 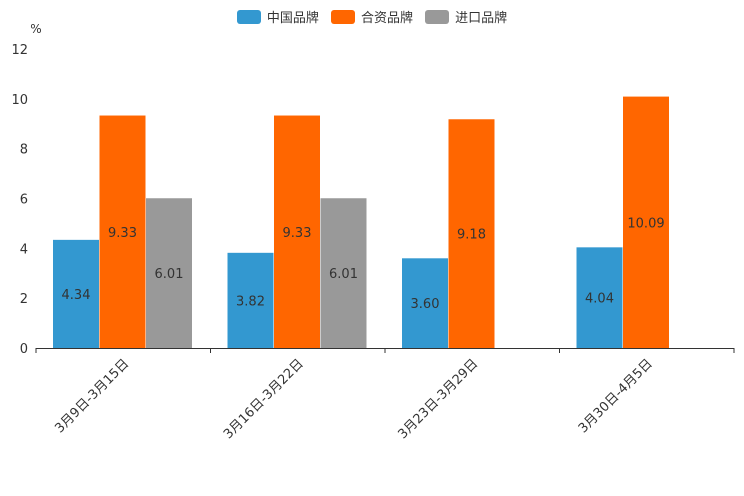 What do you see at coordinates (248, 16) in the screenshot?
I see `legend-swatch-china-brand` at bounding box center [248, 16].